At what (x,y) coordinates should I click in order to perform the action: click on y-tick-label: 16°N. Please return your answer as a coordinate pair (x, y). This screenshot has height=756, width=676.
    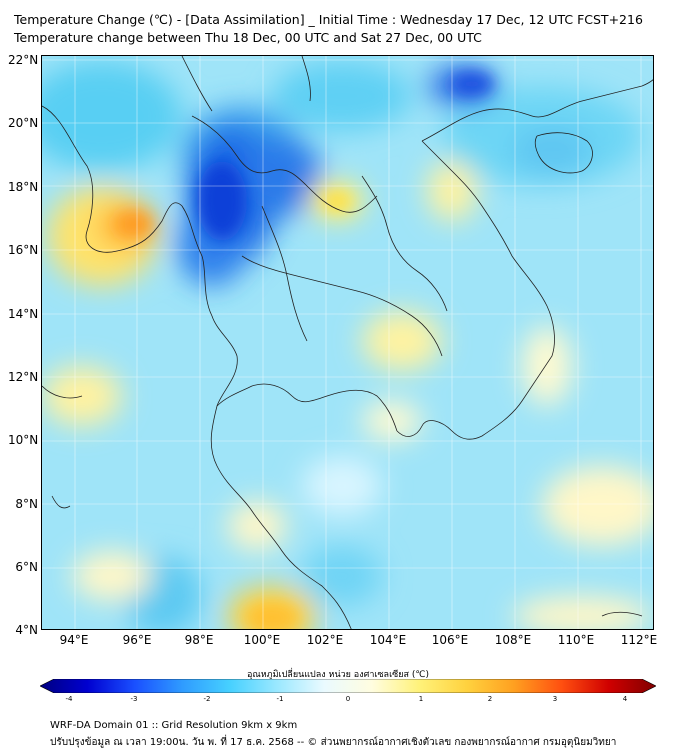
    Looking at the image, I should click on (23, 250).